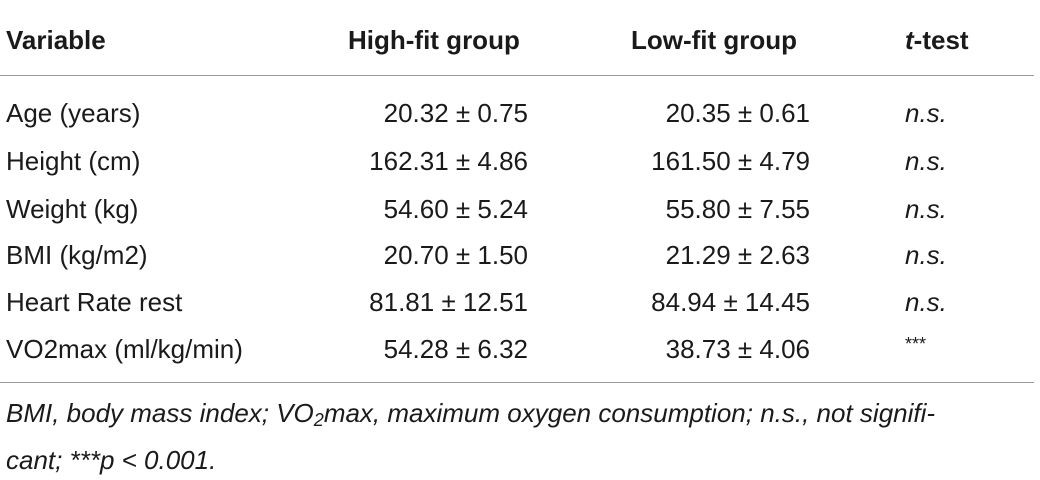 The width and height of the screenshot is (1040, 480). I want to click on row-heart-rate-high-fit: 81.81 ± 12.51, so click(448, 302).